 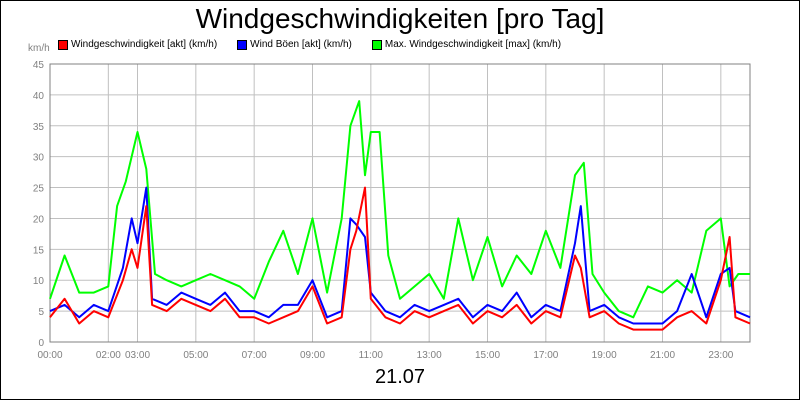 I want to click on legend-swatch-speed, so click(x=63, y=44).